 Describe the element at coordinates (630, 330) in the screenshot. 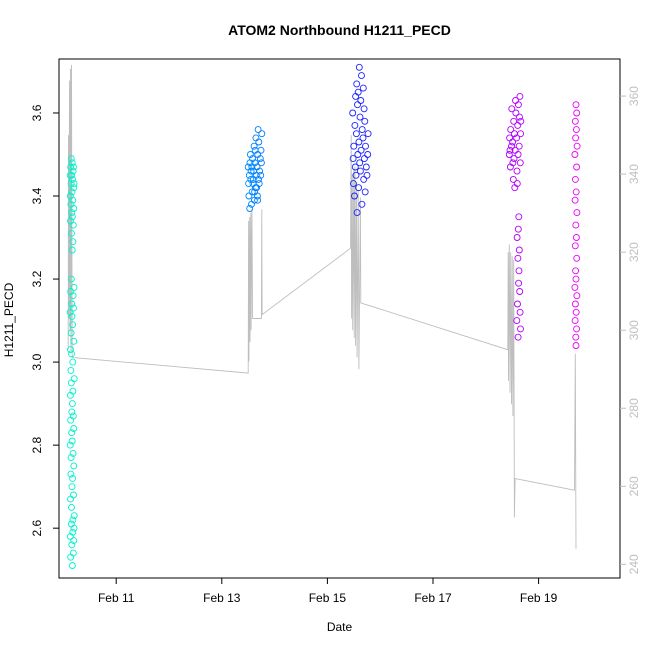

I see `y2-axis: 240 260 280 300 320 340 360` at that location.